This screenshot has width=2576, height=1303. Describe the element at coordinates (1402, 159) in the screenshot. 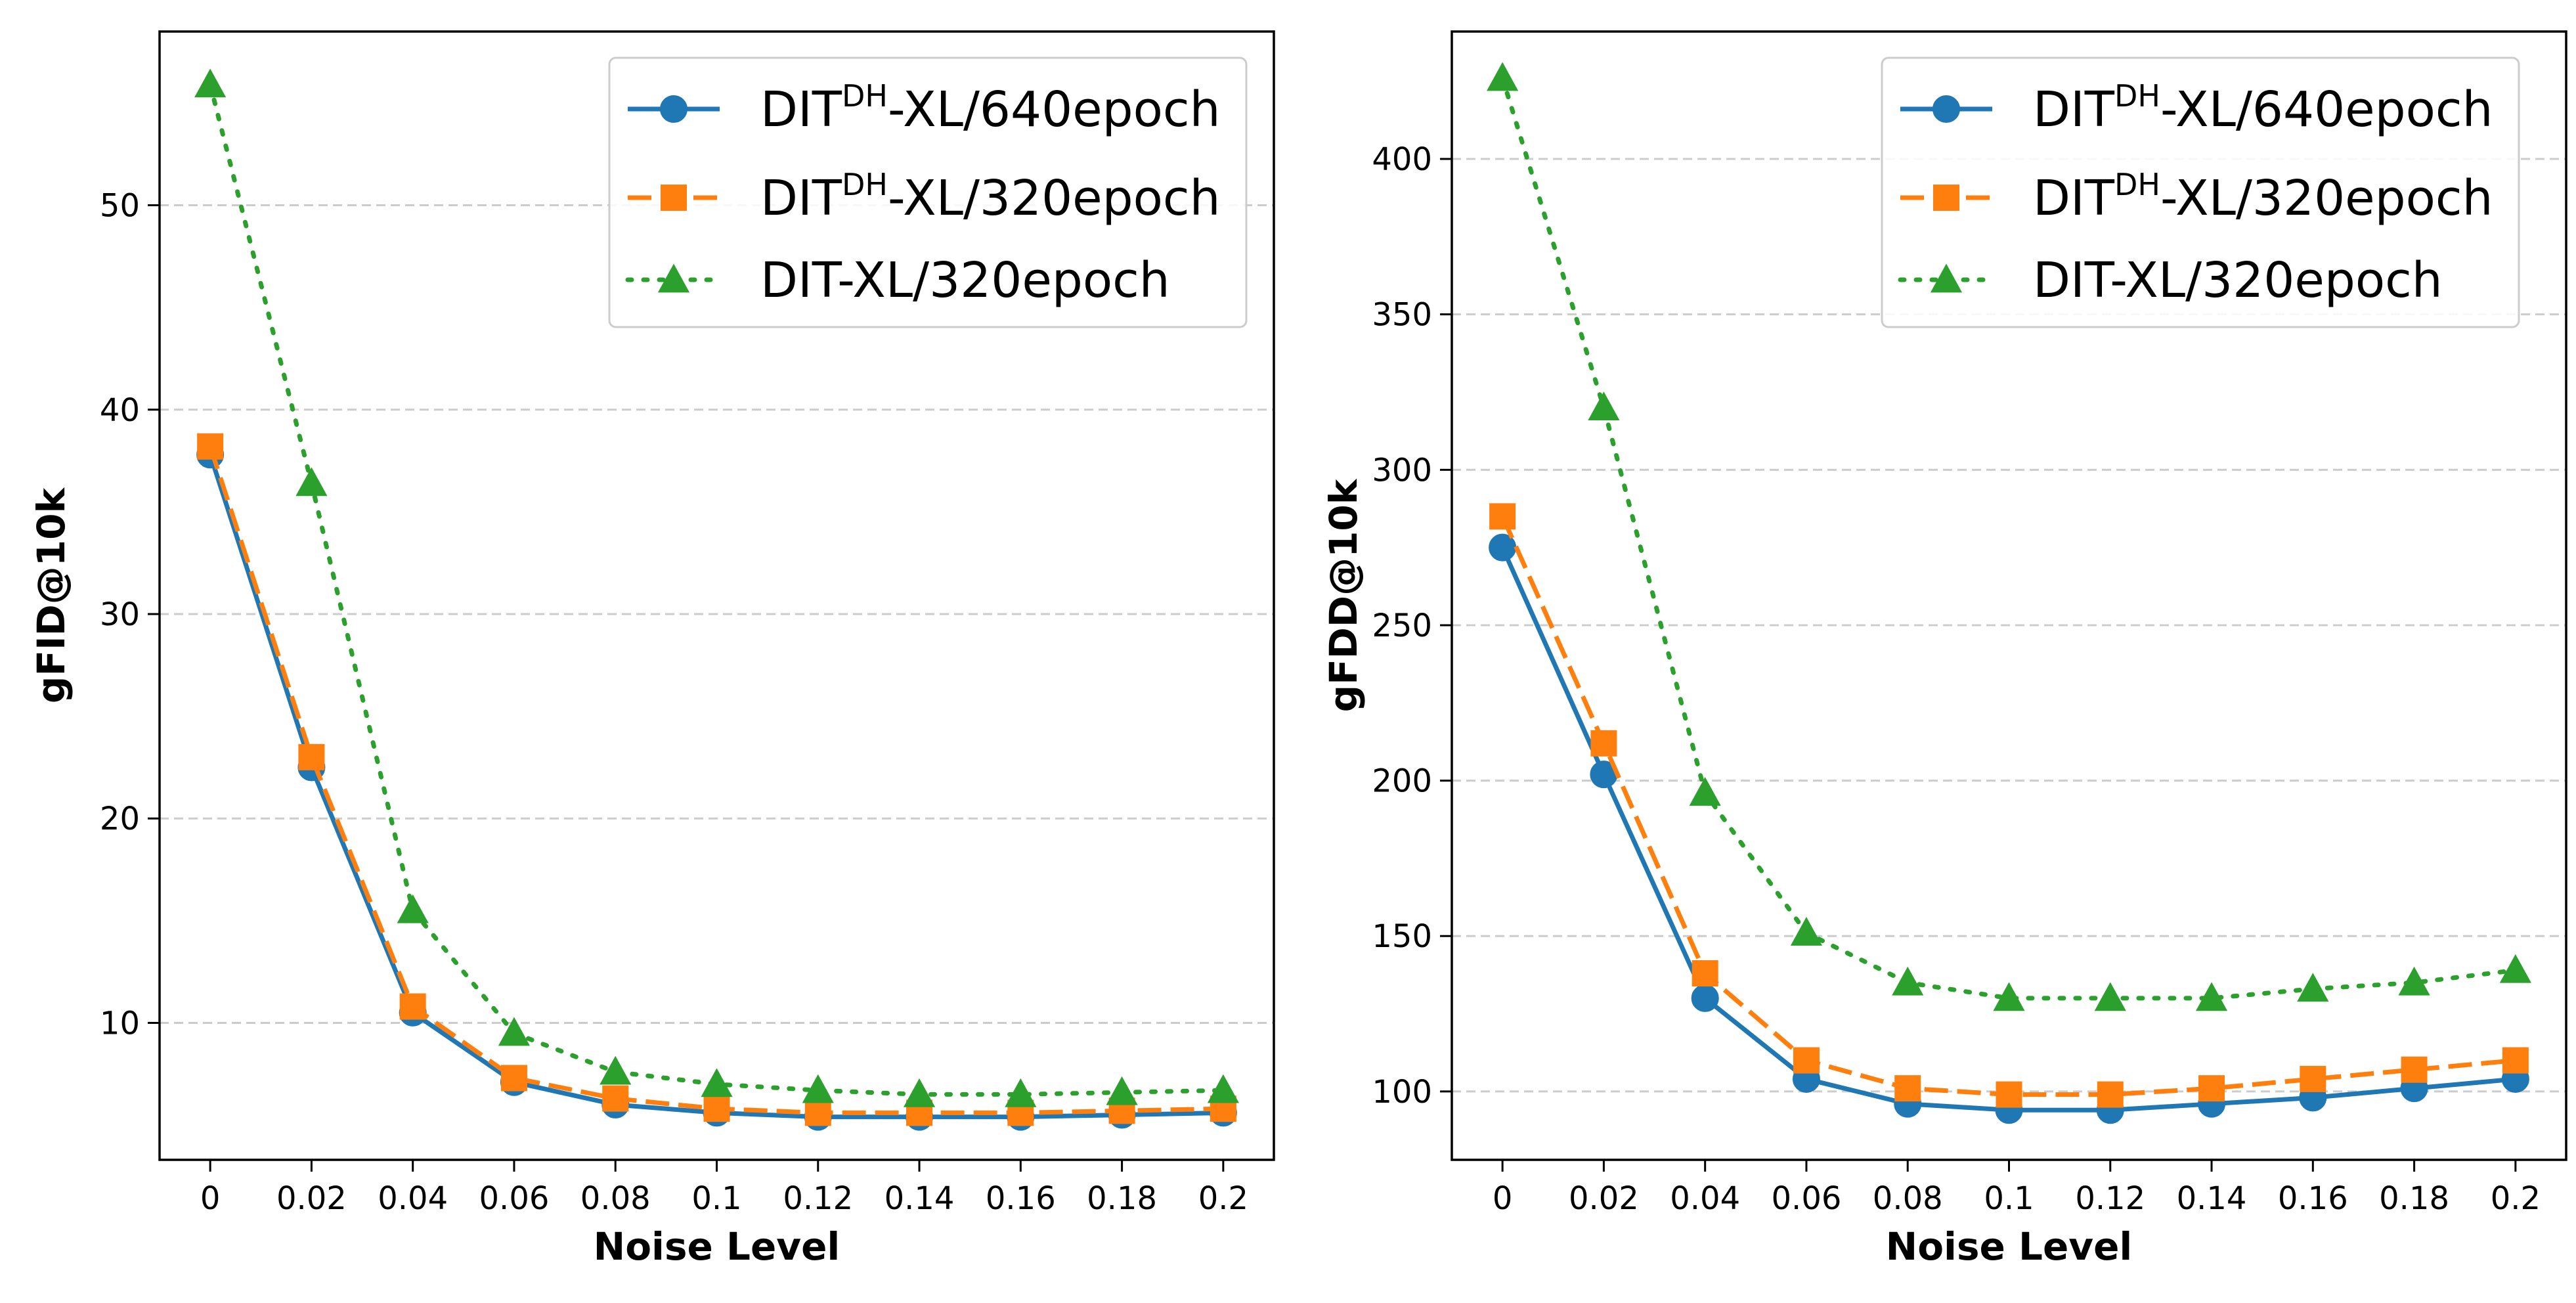

I see `y-tick-label: 400` at that location.